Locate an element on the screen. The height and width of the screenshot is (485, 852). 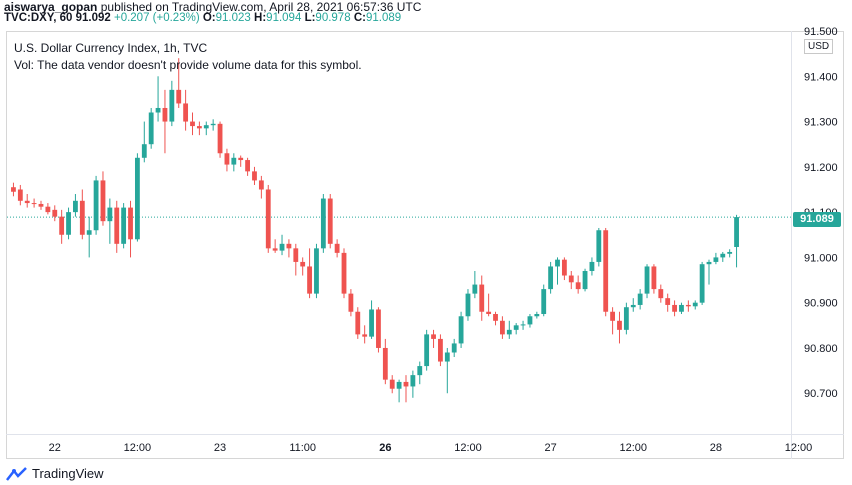
low-value: 90.978 is located at coordinates (333, 18).